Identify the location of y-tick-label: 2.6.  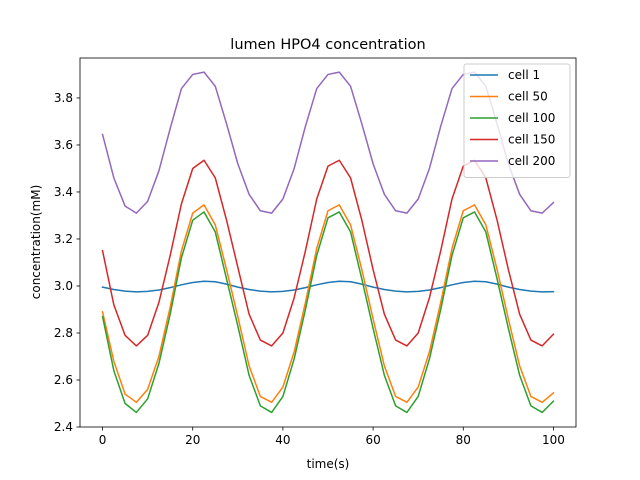
(63, 380).